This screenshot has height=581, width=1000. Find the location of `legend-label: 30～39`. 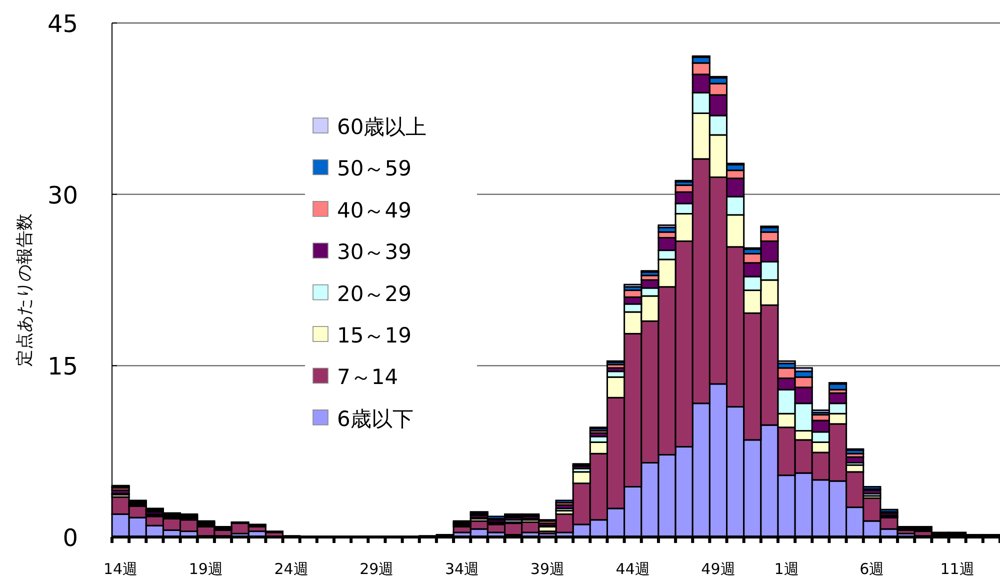

legend-label: 30～39 is located at coordinates (374, 252).